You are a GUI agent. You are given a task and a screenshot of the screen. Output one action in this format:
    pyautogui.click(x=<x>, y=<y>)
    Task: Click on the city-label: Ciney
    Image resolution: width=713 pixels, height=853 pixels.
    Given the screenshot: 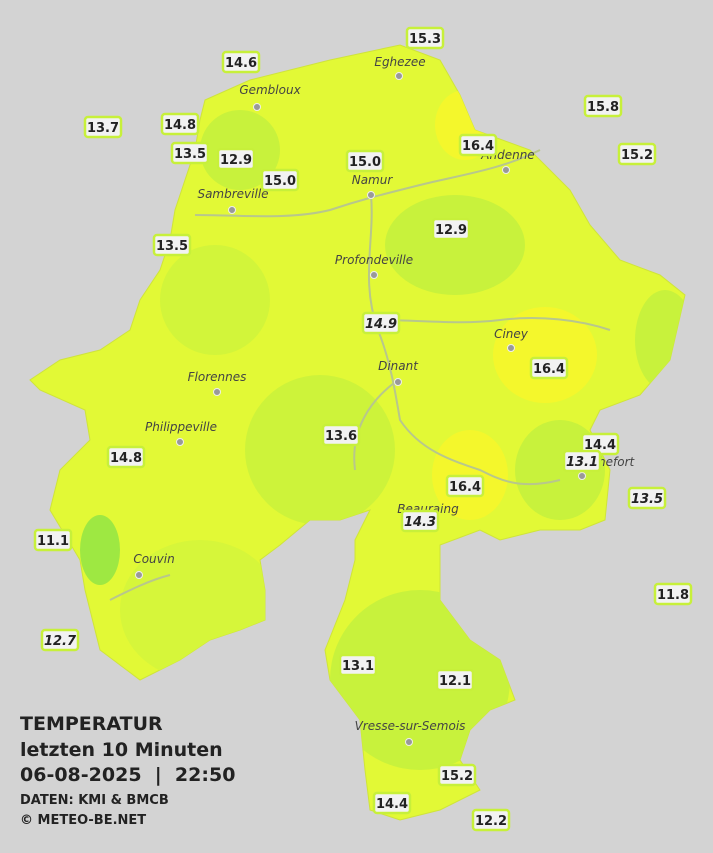 What is the action you would take?
    pyautogui.click(x=511, y=334)
    